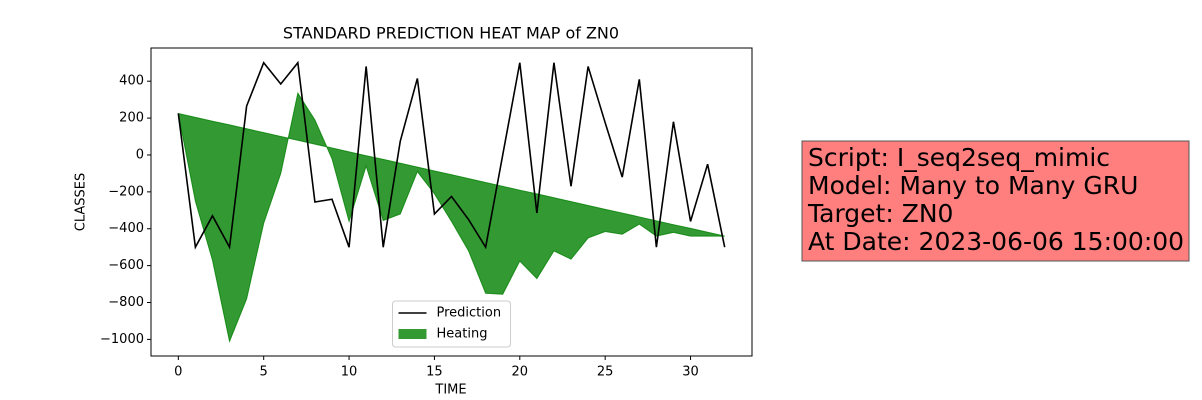 The height and width of the screenshot is (400, 1202). Describe the element at coordinates (140, 154) in the screenshot. I see `y-tick-label: 0` at that location.